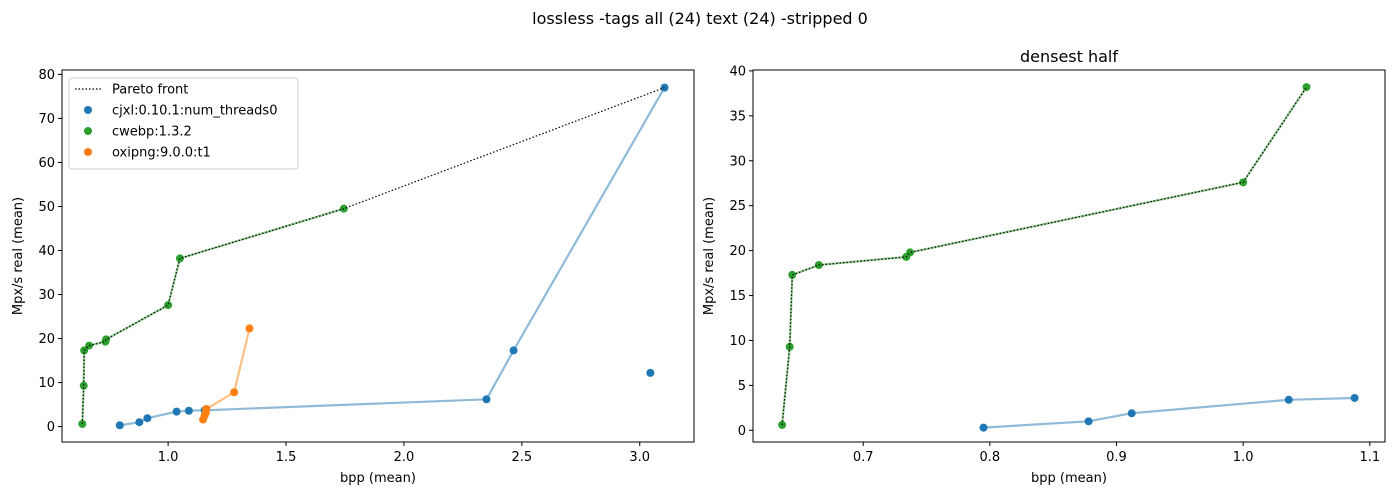  I want to click on panel-title: densest half, so click(1069, 56).